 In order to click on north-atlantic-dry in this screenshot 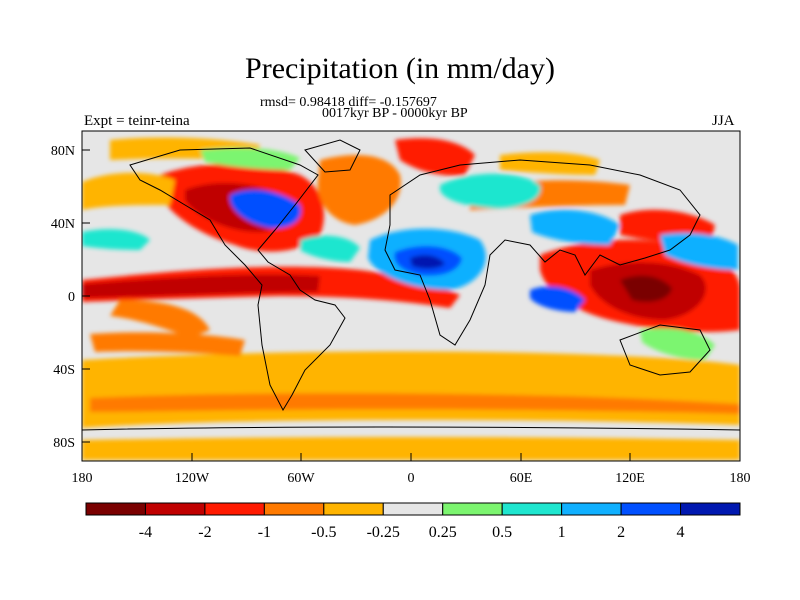, I will do `click(359, 190)`.